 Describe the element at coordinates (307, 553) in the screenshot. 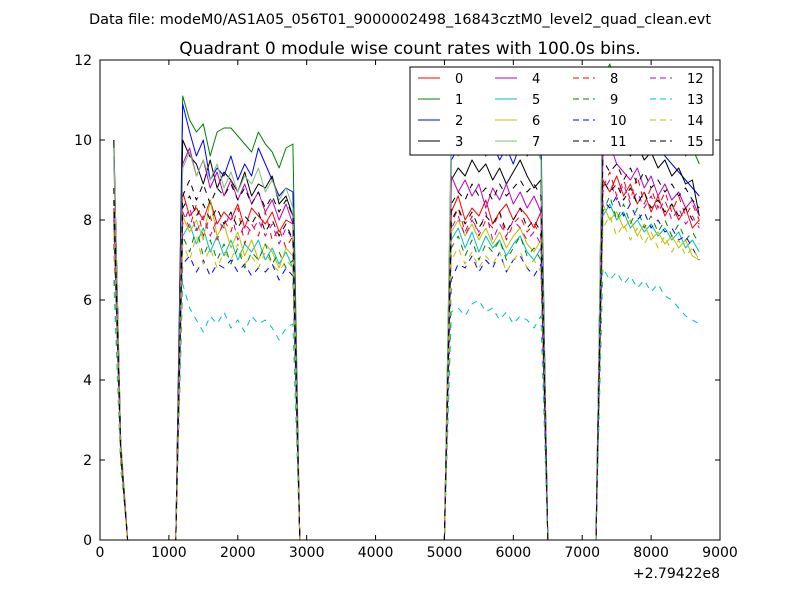

I see `x-tick-label: 3000` at that location.